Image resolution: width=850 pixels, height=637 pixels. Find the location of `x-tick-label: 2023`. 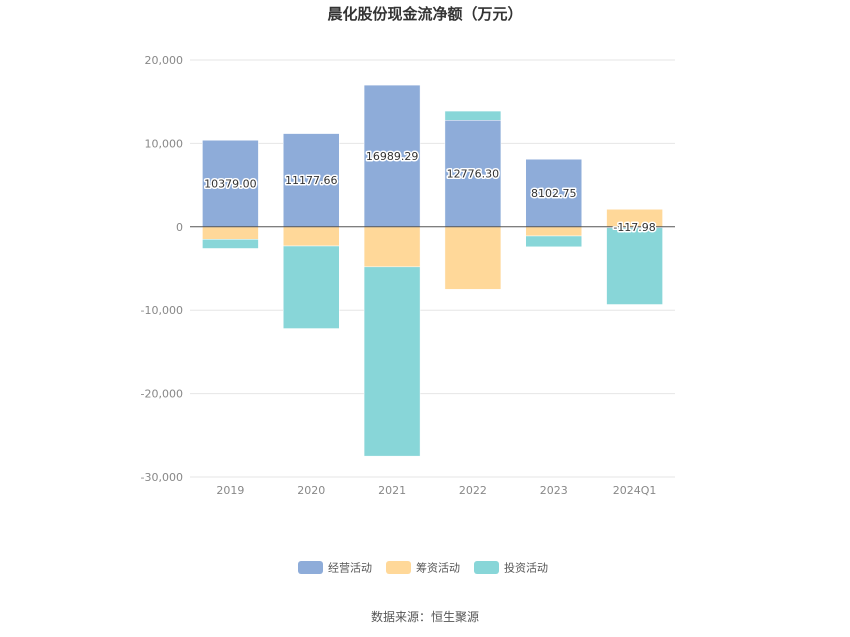

x-tick-label: 2023 is located at coordinates (554, 490).